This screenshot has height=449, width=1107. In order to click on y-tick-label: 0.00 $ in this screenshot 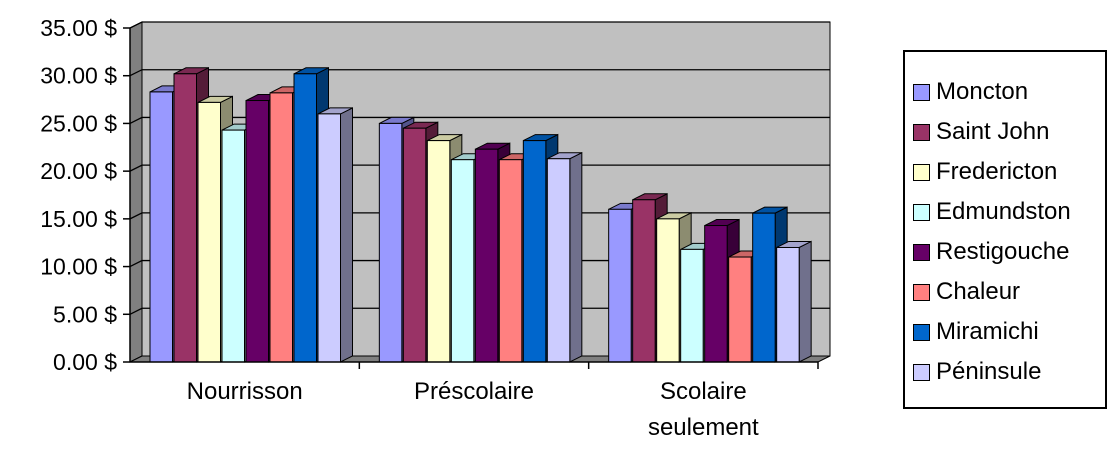, I will do `click(85, 362)`.